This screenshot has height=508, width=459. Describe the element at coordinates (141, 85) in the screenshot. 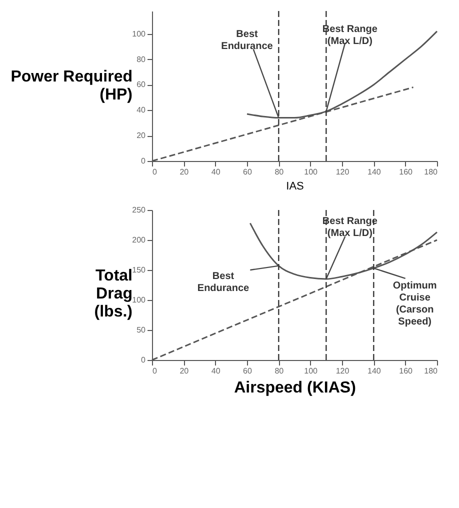

I see `y-tick-label: 60` at that location.